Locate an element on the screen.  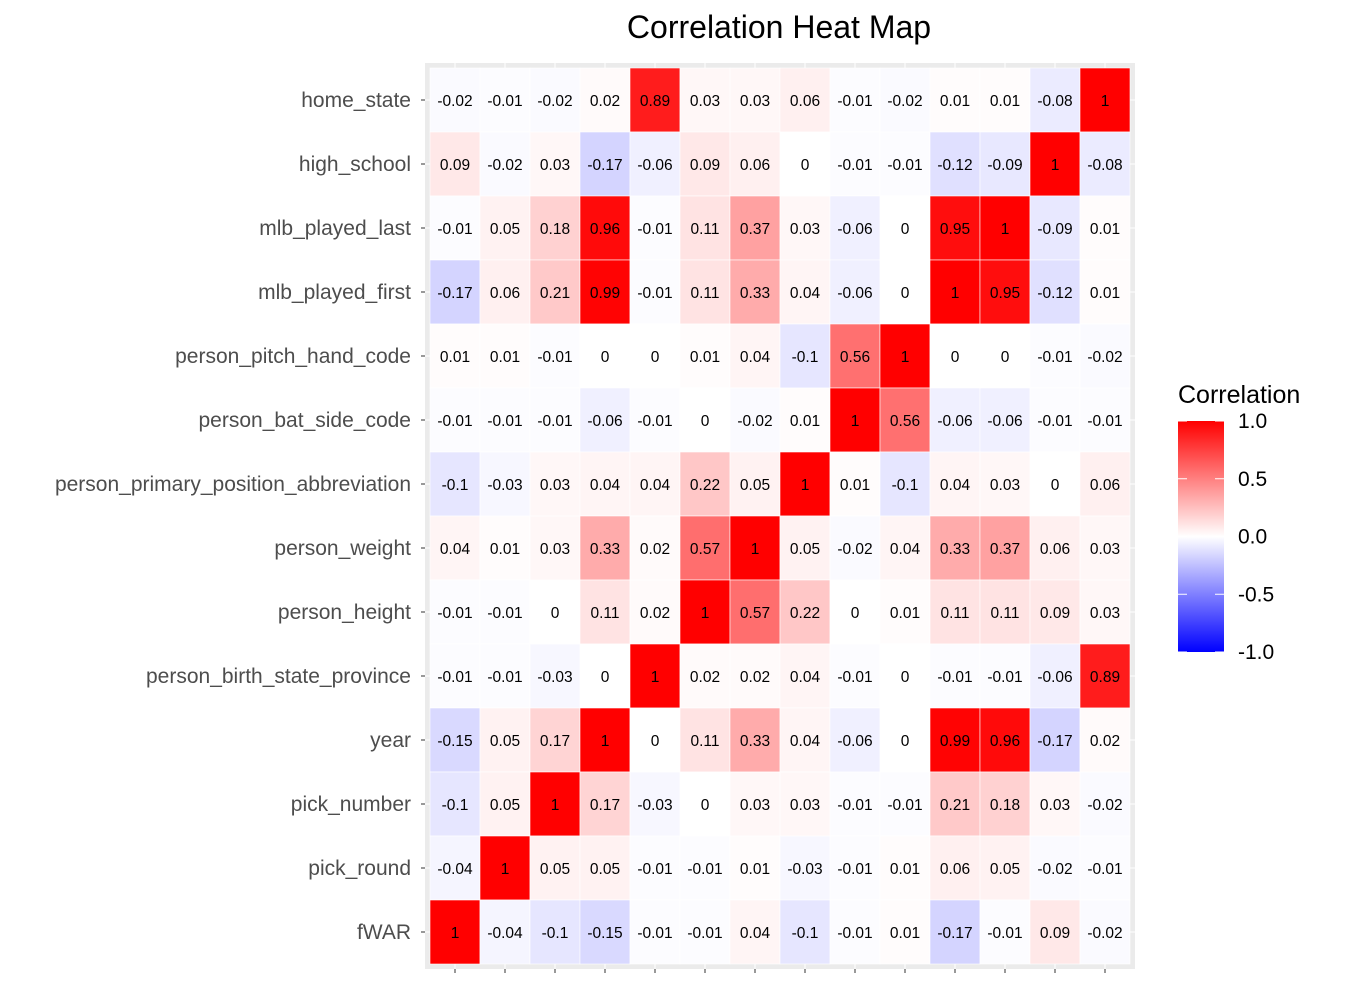
cell-value-label: 0 is located at coordinates (1005, 357).